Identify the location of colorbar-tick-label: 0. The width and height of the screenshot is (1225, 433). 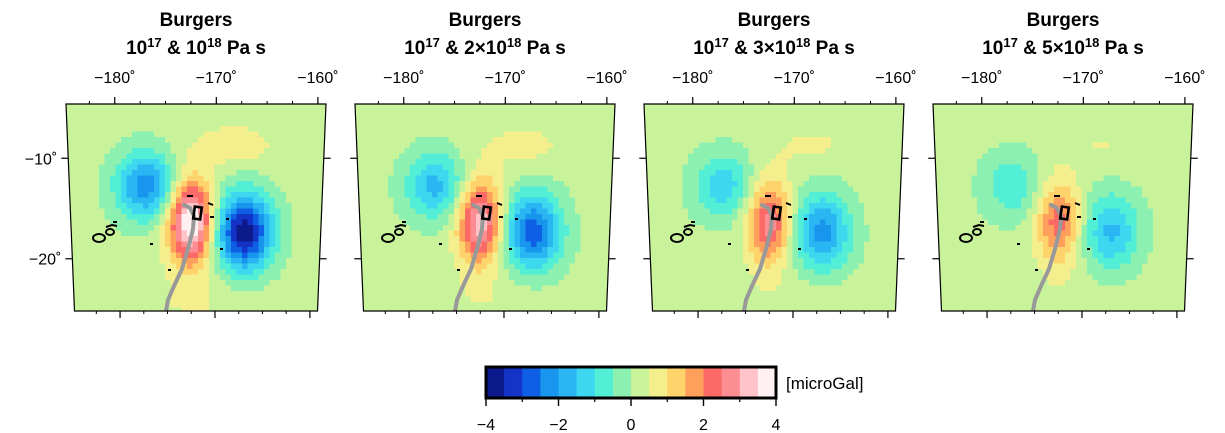
(631, 425).